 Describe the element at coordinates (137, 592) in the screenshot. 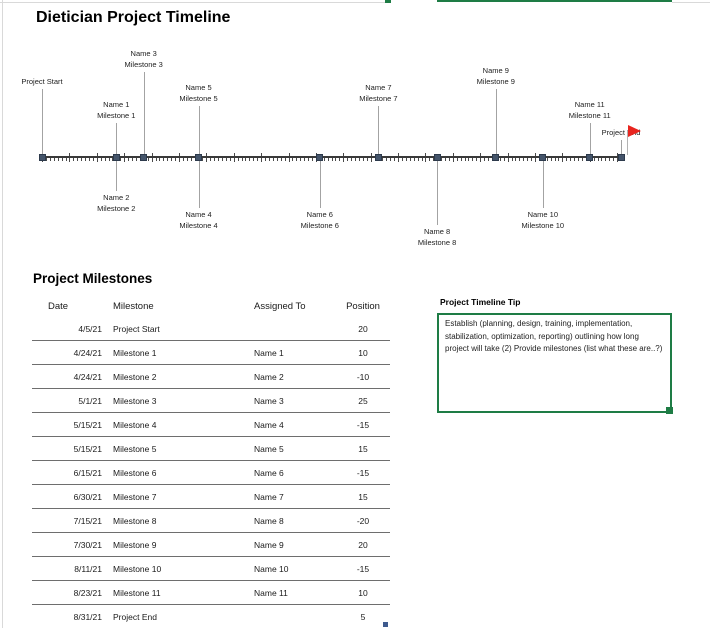

I see `cell-milestone: Milestone 11` at that location.